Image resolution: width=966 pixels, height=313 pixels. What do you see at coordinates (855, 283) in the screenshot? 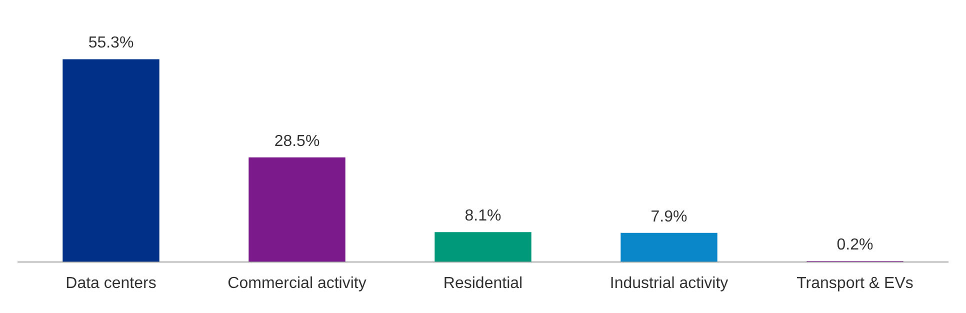
I see `x-tick-label: Transport & EVs` at bounding box center [855, 283].